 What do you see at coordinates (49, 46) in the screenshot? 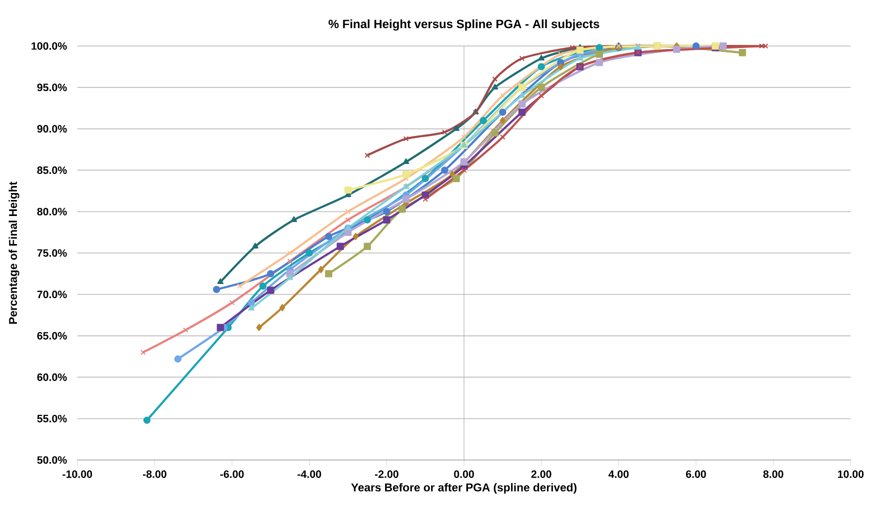
I see `y-tick-label: 100.0%` at bounding box center [49, 46].